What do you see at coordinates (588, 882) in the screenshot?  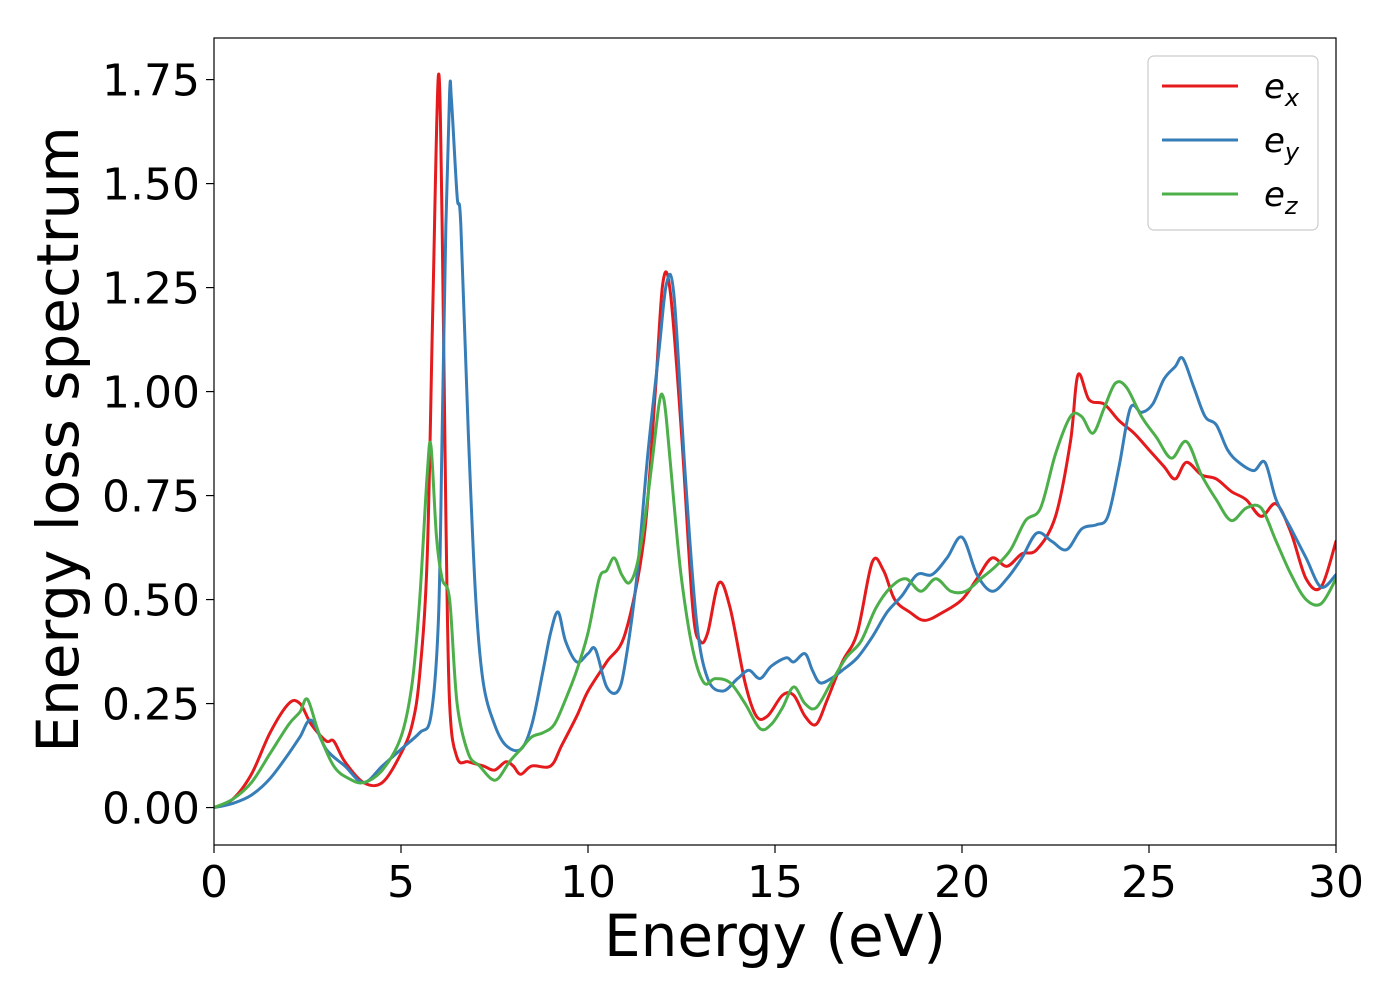 I see `x-tick-label: 10` at bounding box center [588, 882].